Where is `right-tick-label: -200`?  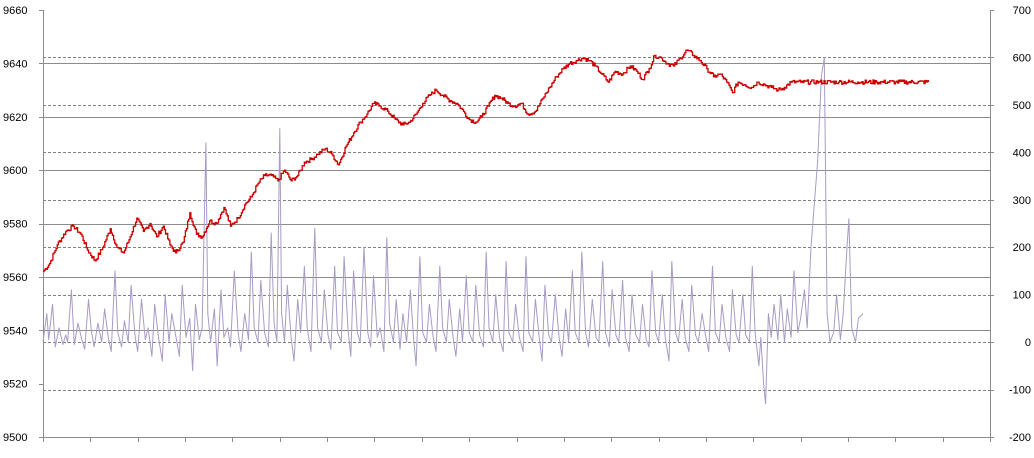
right-tick-label: -200 is located at coordinates (1020, 438).